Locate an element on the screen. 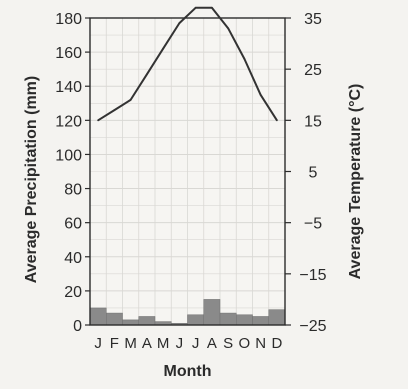  right-tick-label: 5 is located at coordinates (313, 173).